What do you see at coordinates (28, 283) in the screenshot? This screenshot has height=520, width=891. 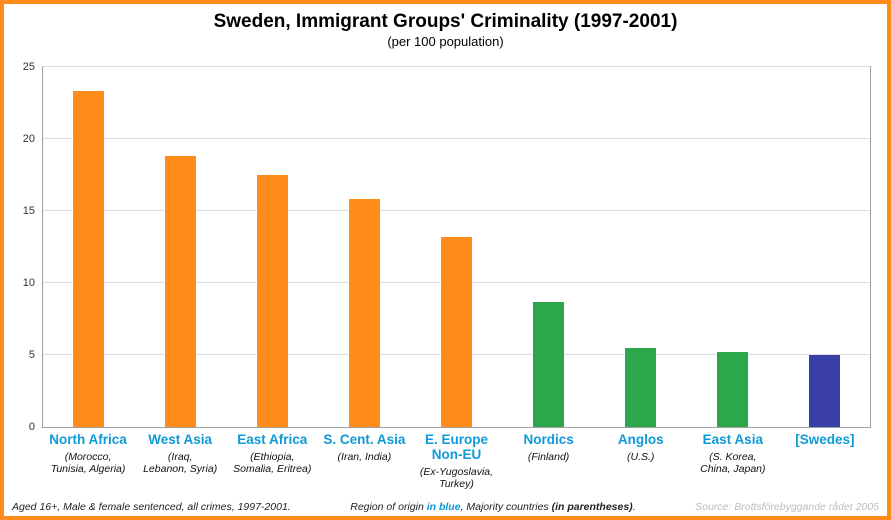 I see `y-axis-tick-label: 10` at bounding box center [28, 283].